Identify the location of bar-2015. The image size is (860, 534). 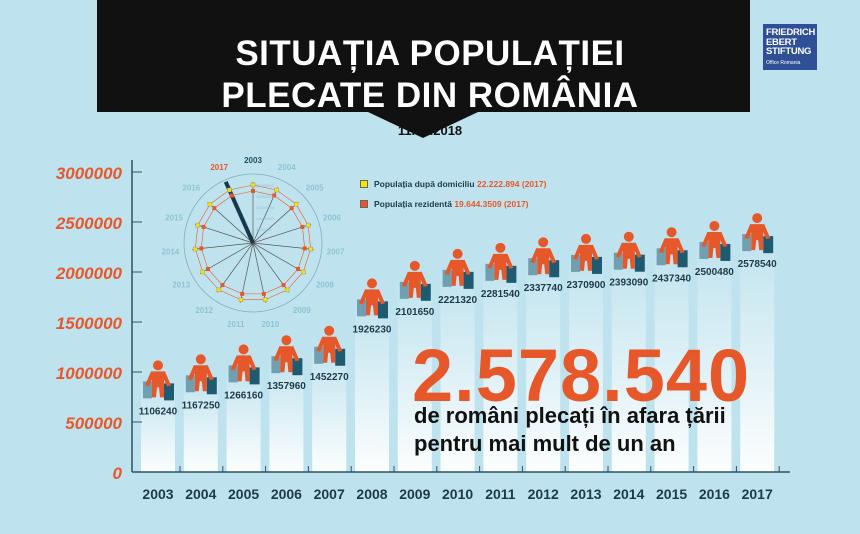
(671, 360).